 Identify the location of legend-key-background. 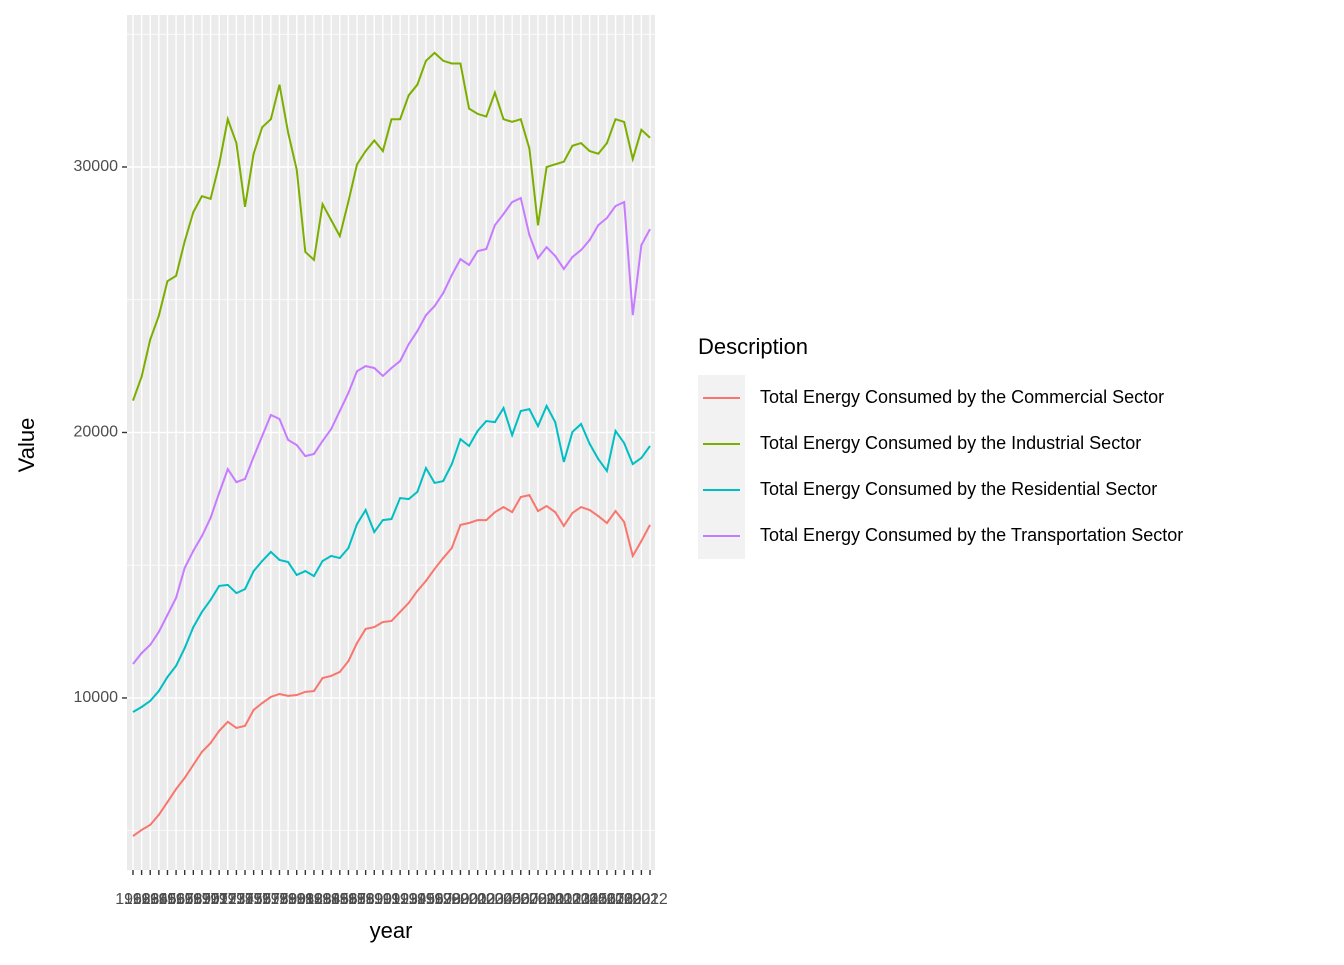
(721, 467).